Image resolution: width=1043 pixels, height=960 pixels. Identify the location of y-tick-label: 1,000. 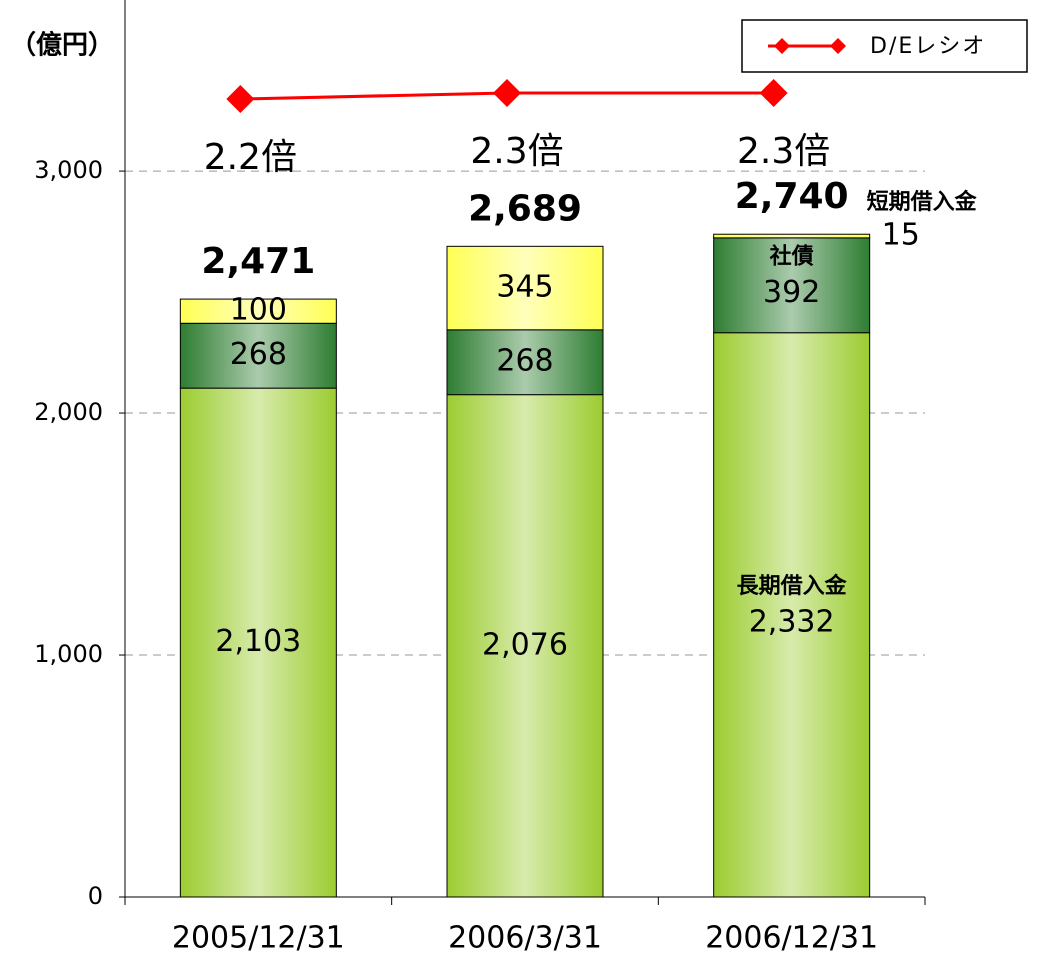
(68, 654).